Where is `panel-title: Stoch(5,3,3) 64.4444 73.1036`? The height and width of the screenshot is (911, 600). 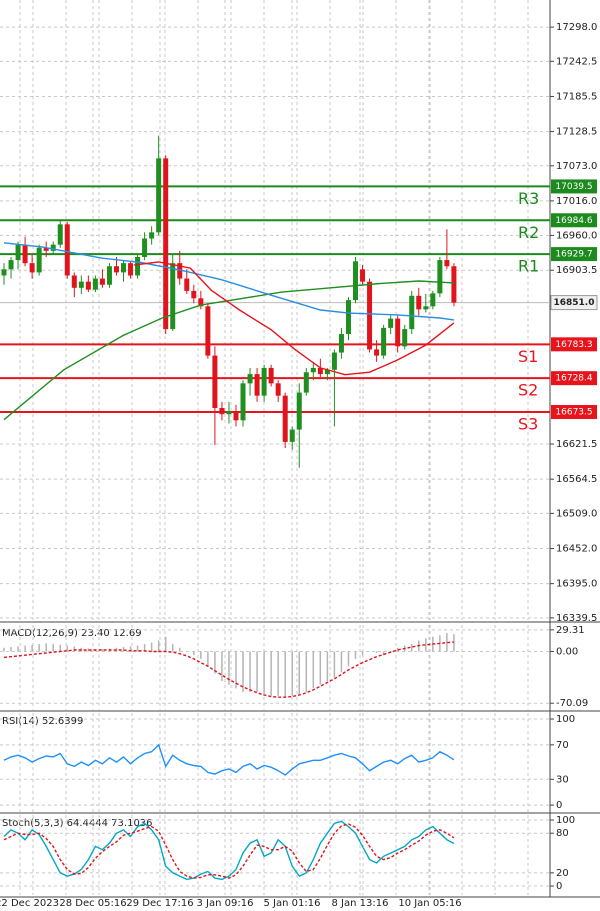 panel-title: Stoch(5,3,3) 64.4444 73.1036 is located at coordinates (77, 823).